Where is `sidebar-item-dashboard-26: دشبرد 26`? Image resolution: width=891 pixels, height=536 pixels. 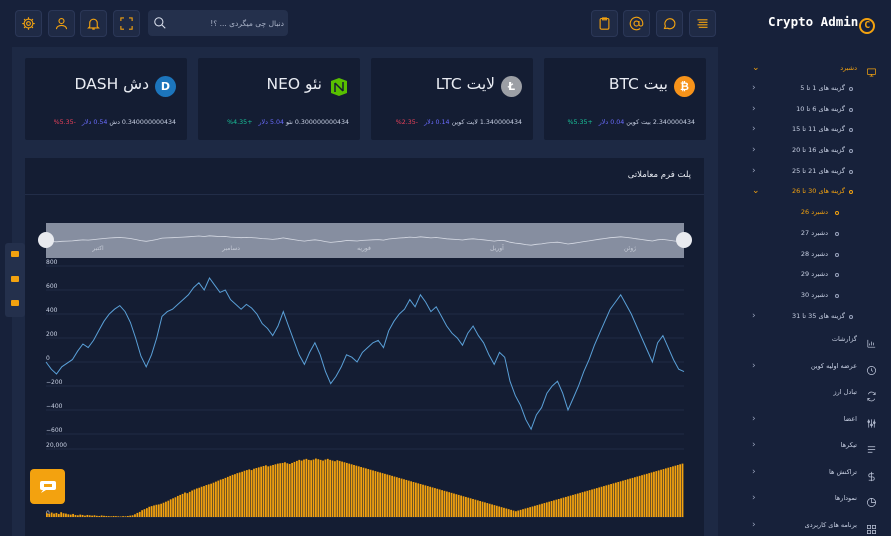 sidebar-item-dashboard-26: دشبرد 26 is located at coordinates (813, 213).